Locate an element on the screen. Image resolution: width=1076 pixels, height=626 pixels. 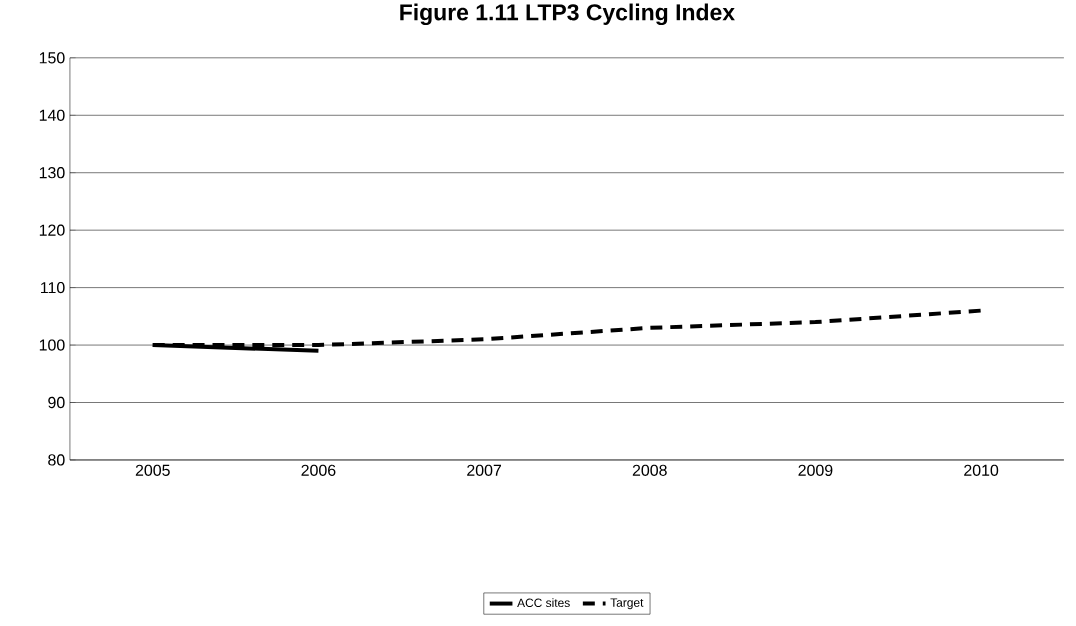
x-tick-label: 2005 is located at coordinates (152, 470).